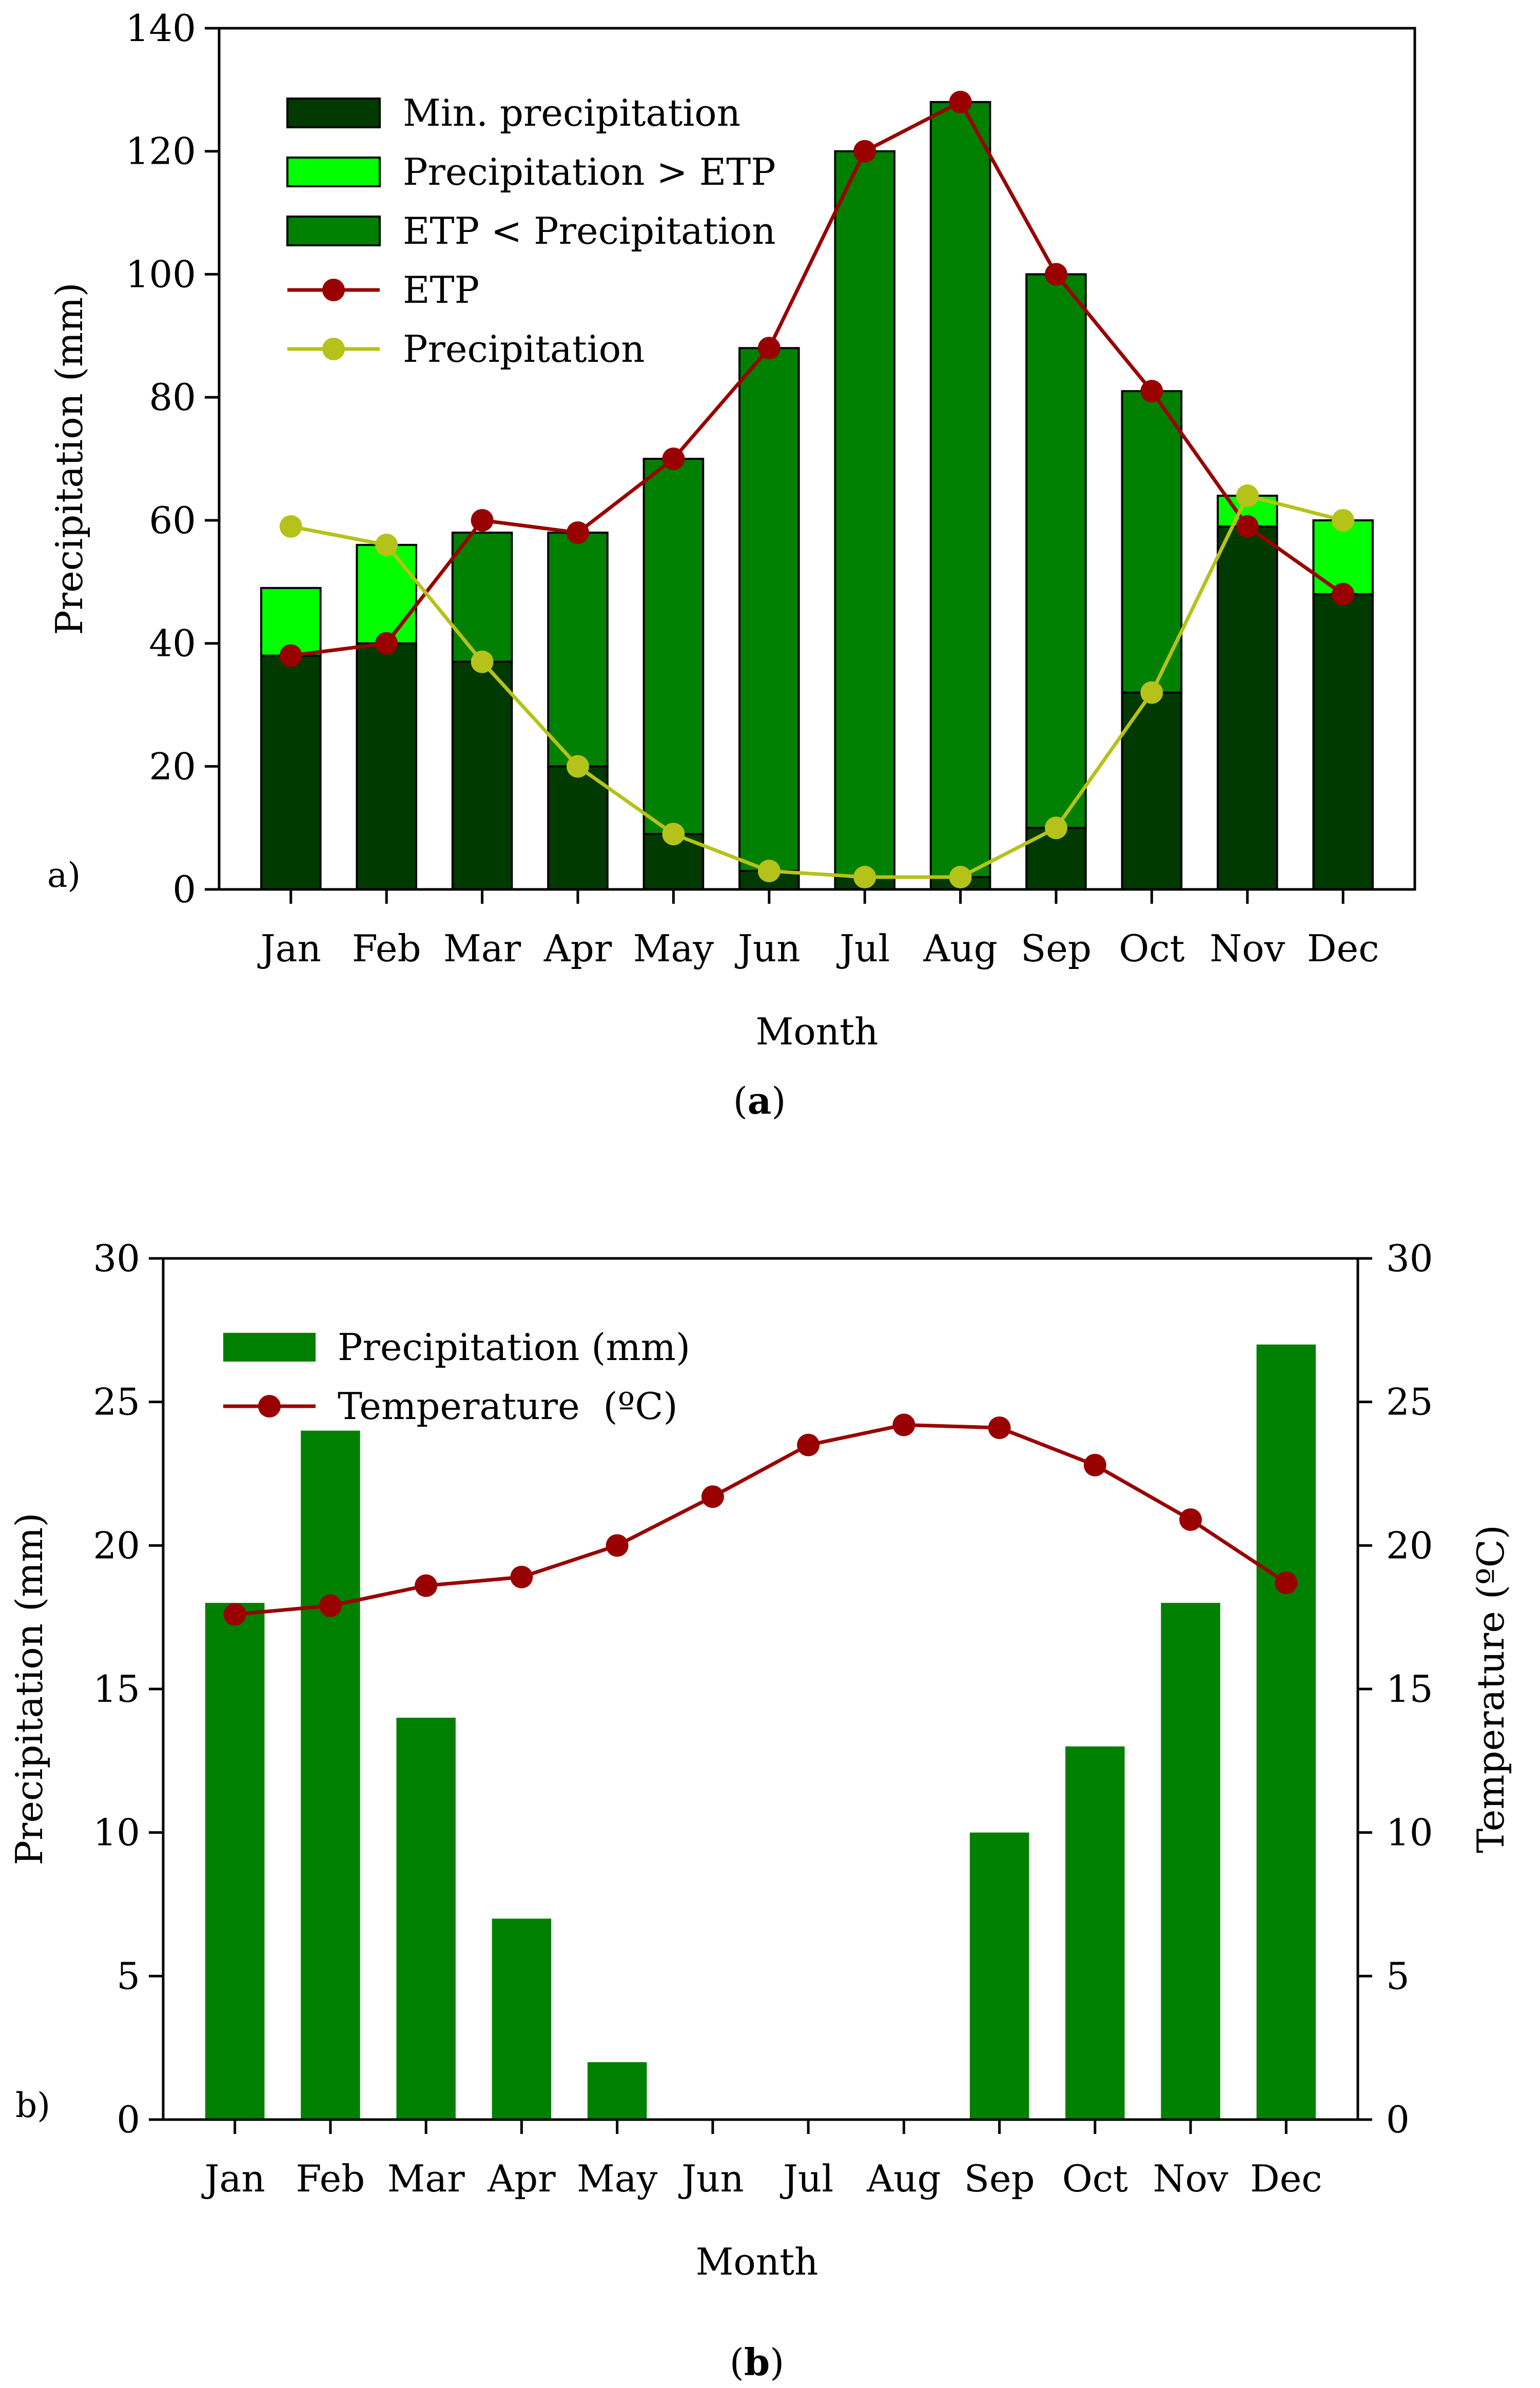  What do you see at coordinates (777, 2362) in the screenshot?
I see `panel-b-caption-close: )` at bounding box center [777, 2362].